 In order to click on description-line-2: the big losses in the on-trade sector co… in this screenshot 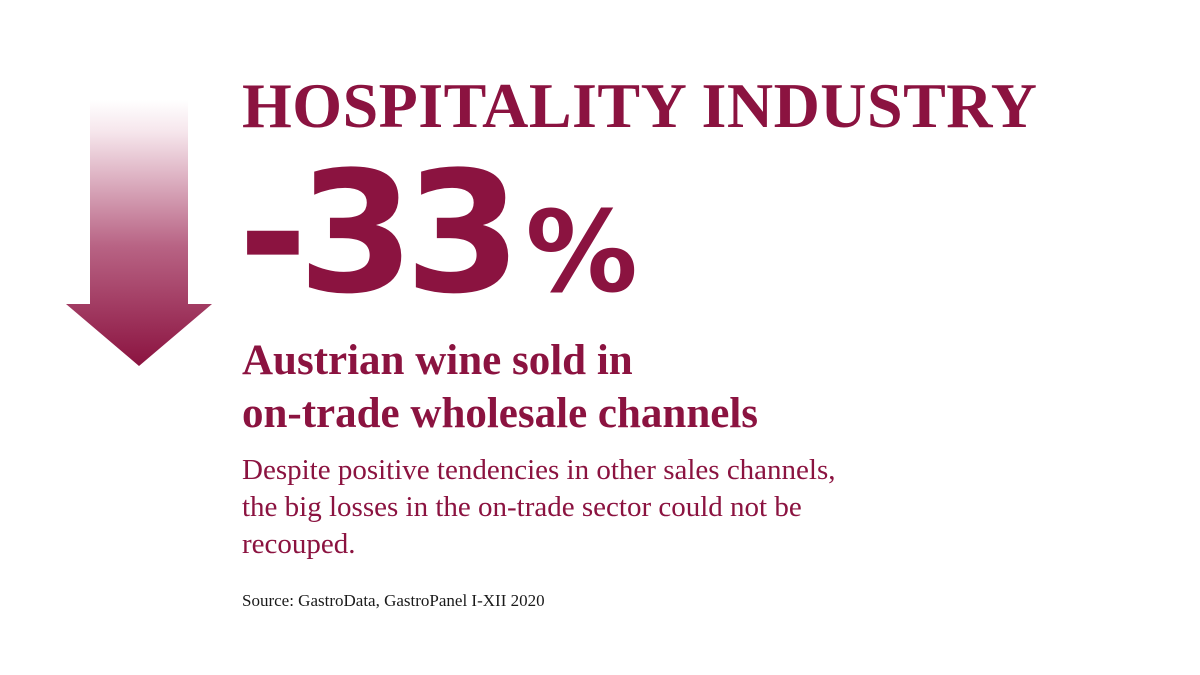, I will do `click(522, 507)`.